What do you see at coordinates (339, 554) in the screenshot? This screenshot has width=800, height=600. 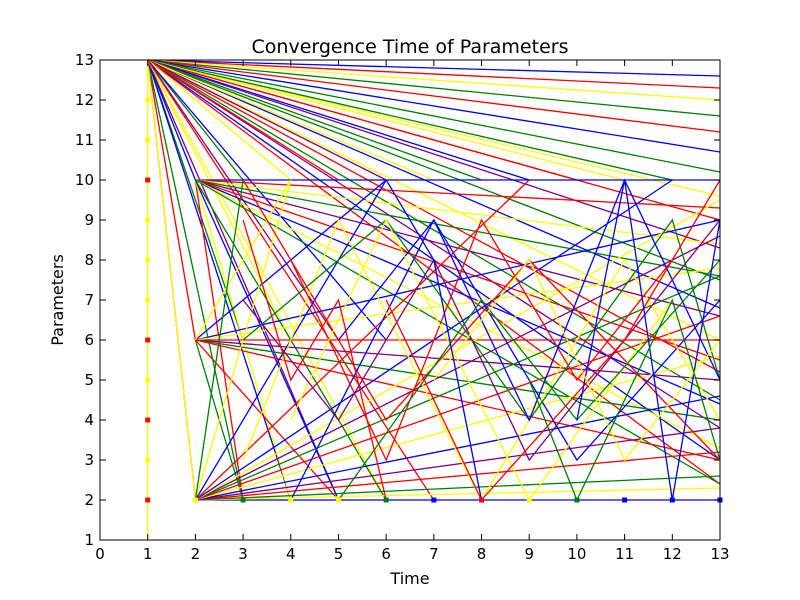 I see `x-tick-label-5: 5` at bounding box center [339, 554].